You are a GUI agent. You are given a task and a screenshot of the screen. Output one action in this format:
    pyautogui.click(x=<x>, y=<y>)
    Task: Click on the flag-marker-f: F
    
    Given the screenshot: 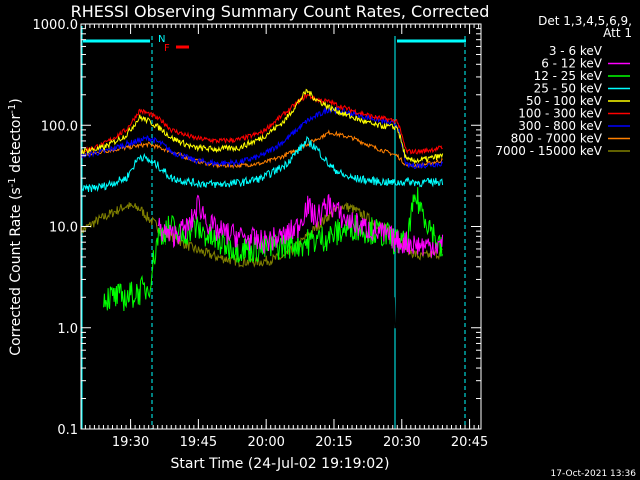 What is the action you would take?
    pyautogui.click(x=167, y=48)
    